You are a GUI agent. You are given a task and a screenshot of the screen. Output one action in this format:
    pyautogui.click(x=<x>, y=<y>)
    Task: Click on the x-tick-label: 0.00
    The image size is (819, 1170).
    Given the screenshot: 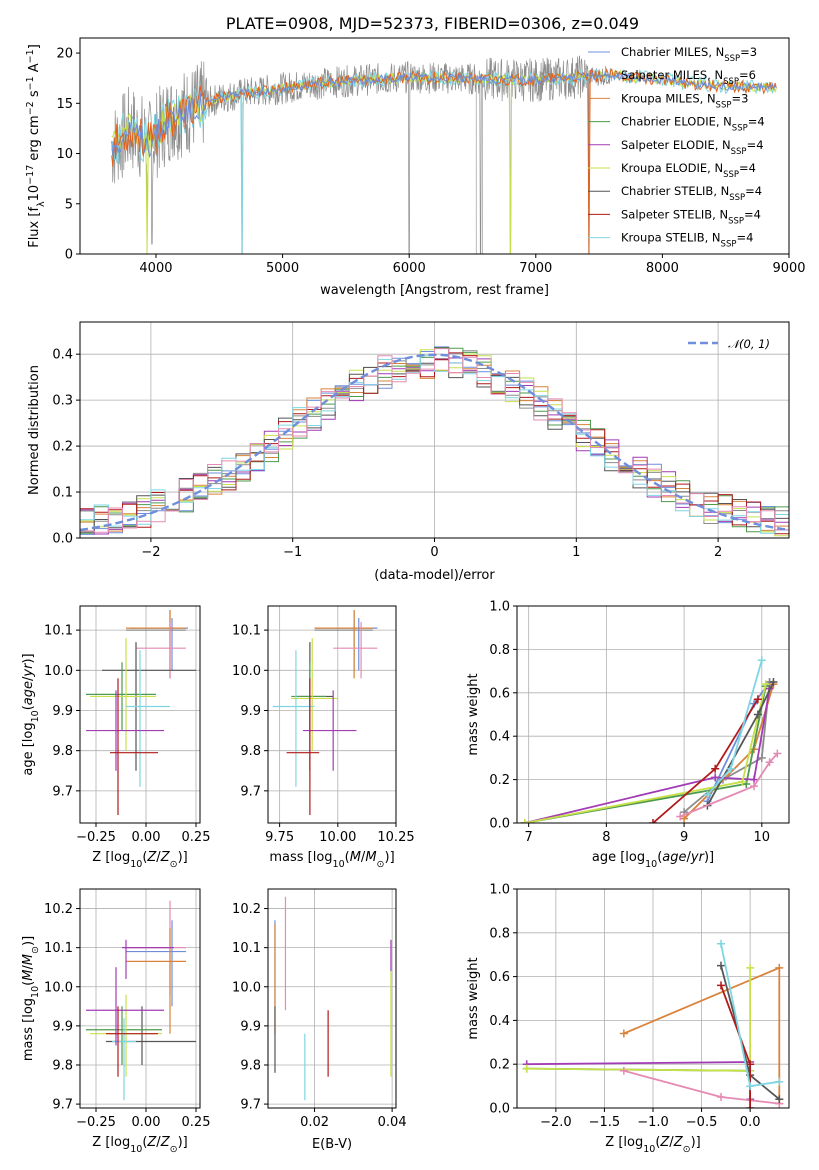 What is the action you would take?
    pyautogui.click(x=146, y=1122)
    